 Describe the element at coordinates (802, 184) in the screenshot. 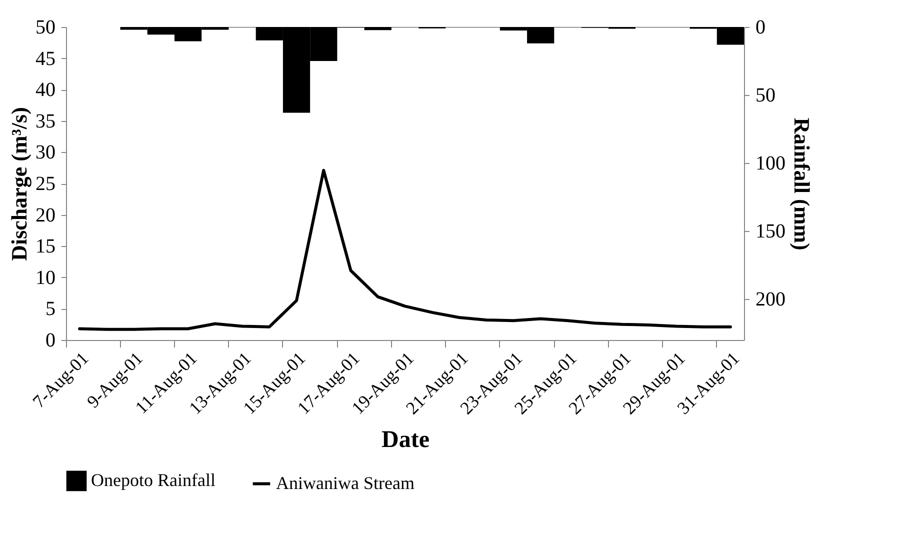

I see `y2-axis-title: Rainfall (mm)` at that location.